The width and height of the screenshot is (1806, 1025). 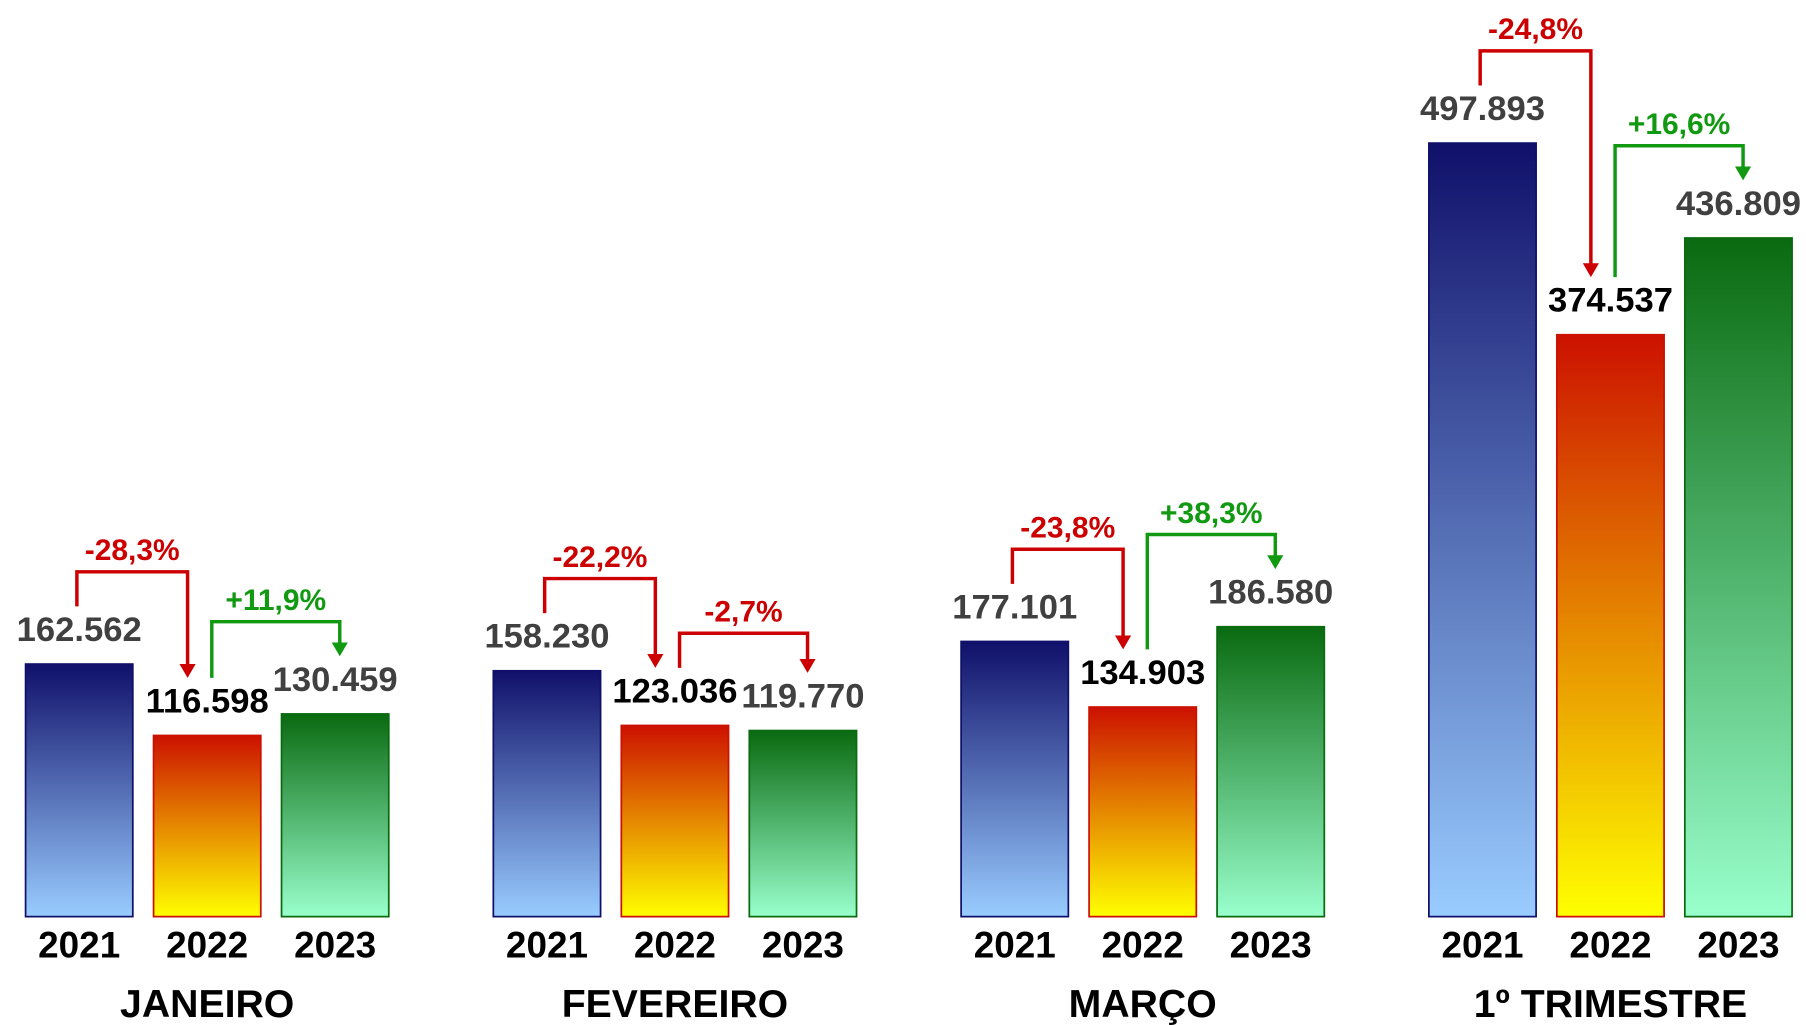 I want to click on category-label: JANEIRO, so click(x=207, y=1004).